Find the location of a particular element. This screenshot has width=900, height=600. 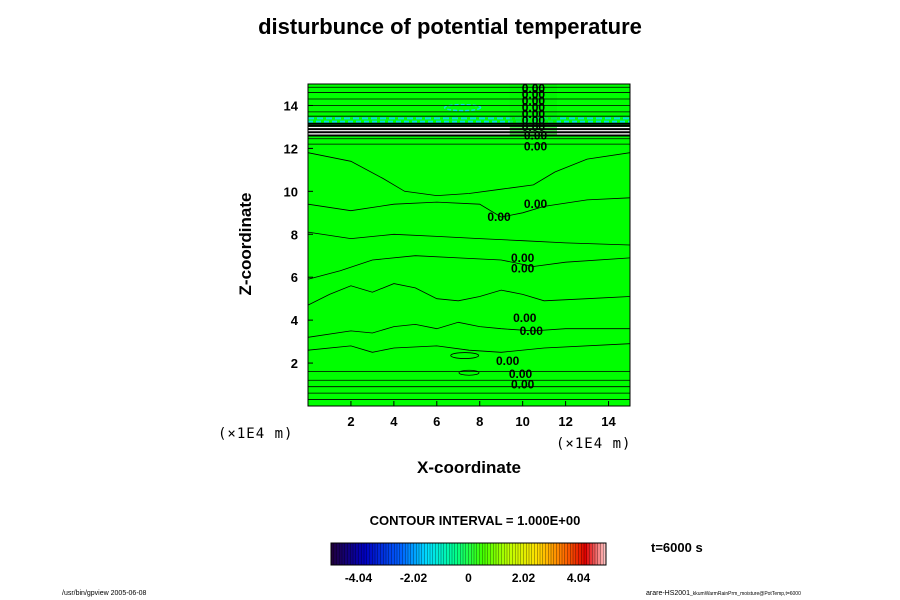

x-tick-label: 2 is located at coordinates (350, 421).